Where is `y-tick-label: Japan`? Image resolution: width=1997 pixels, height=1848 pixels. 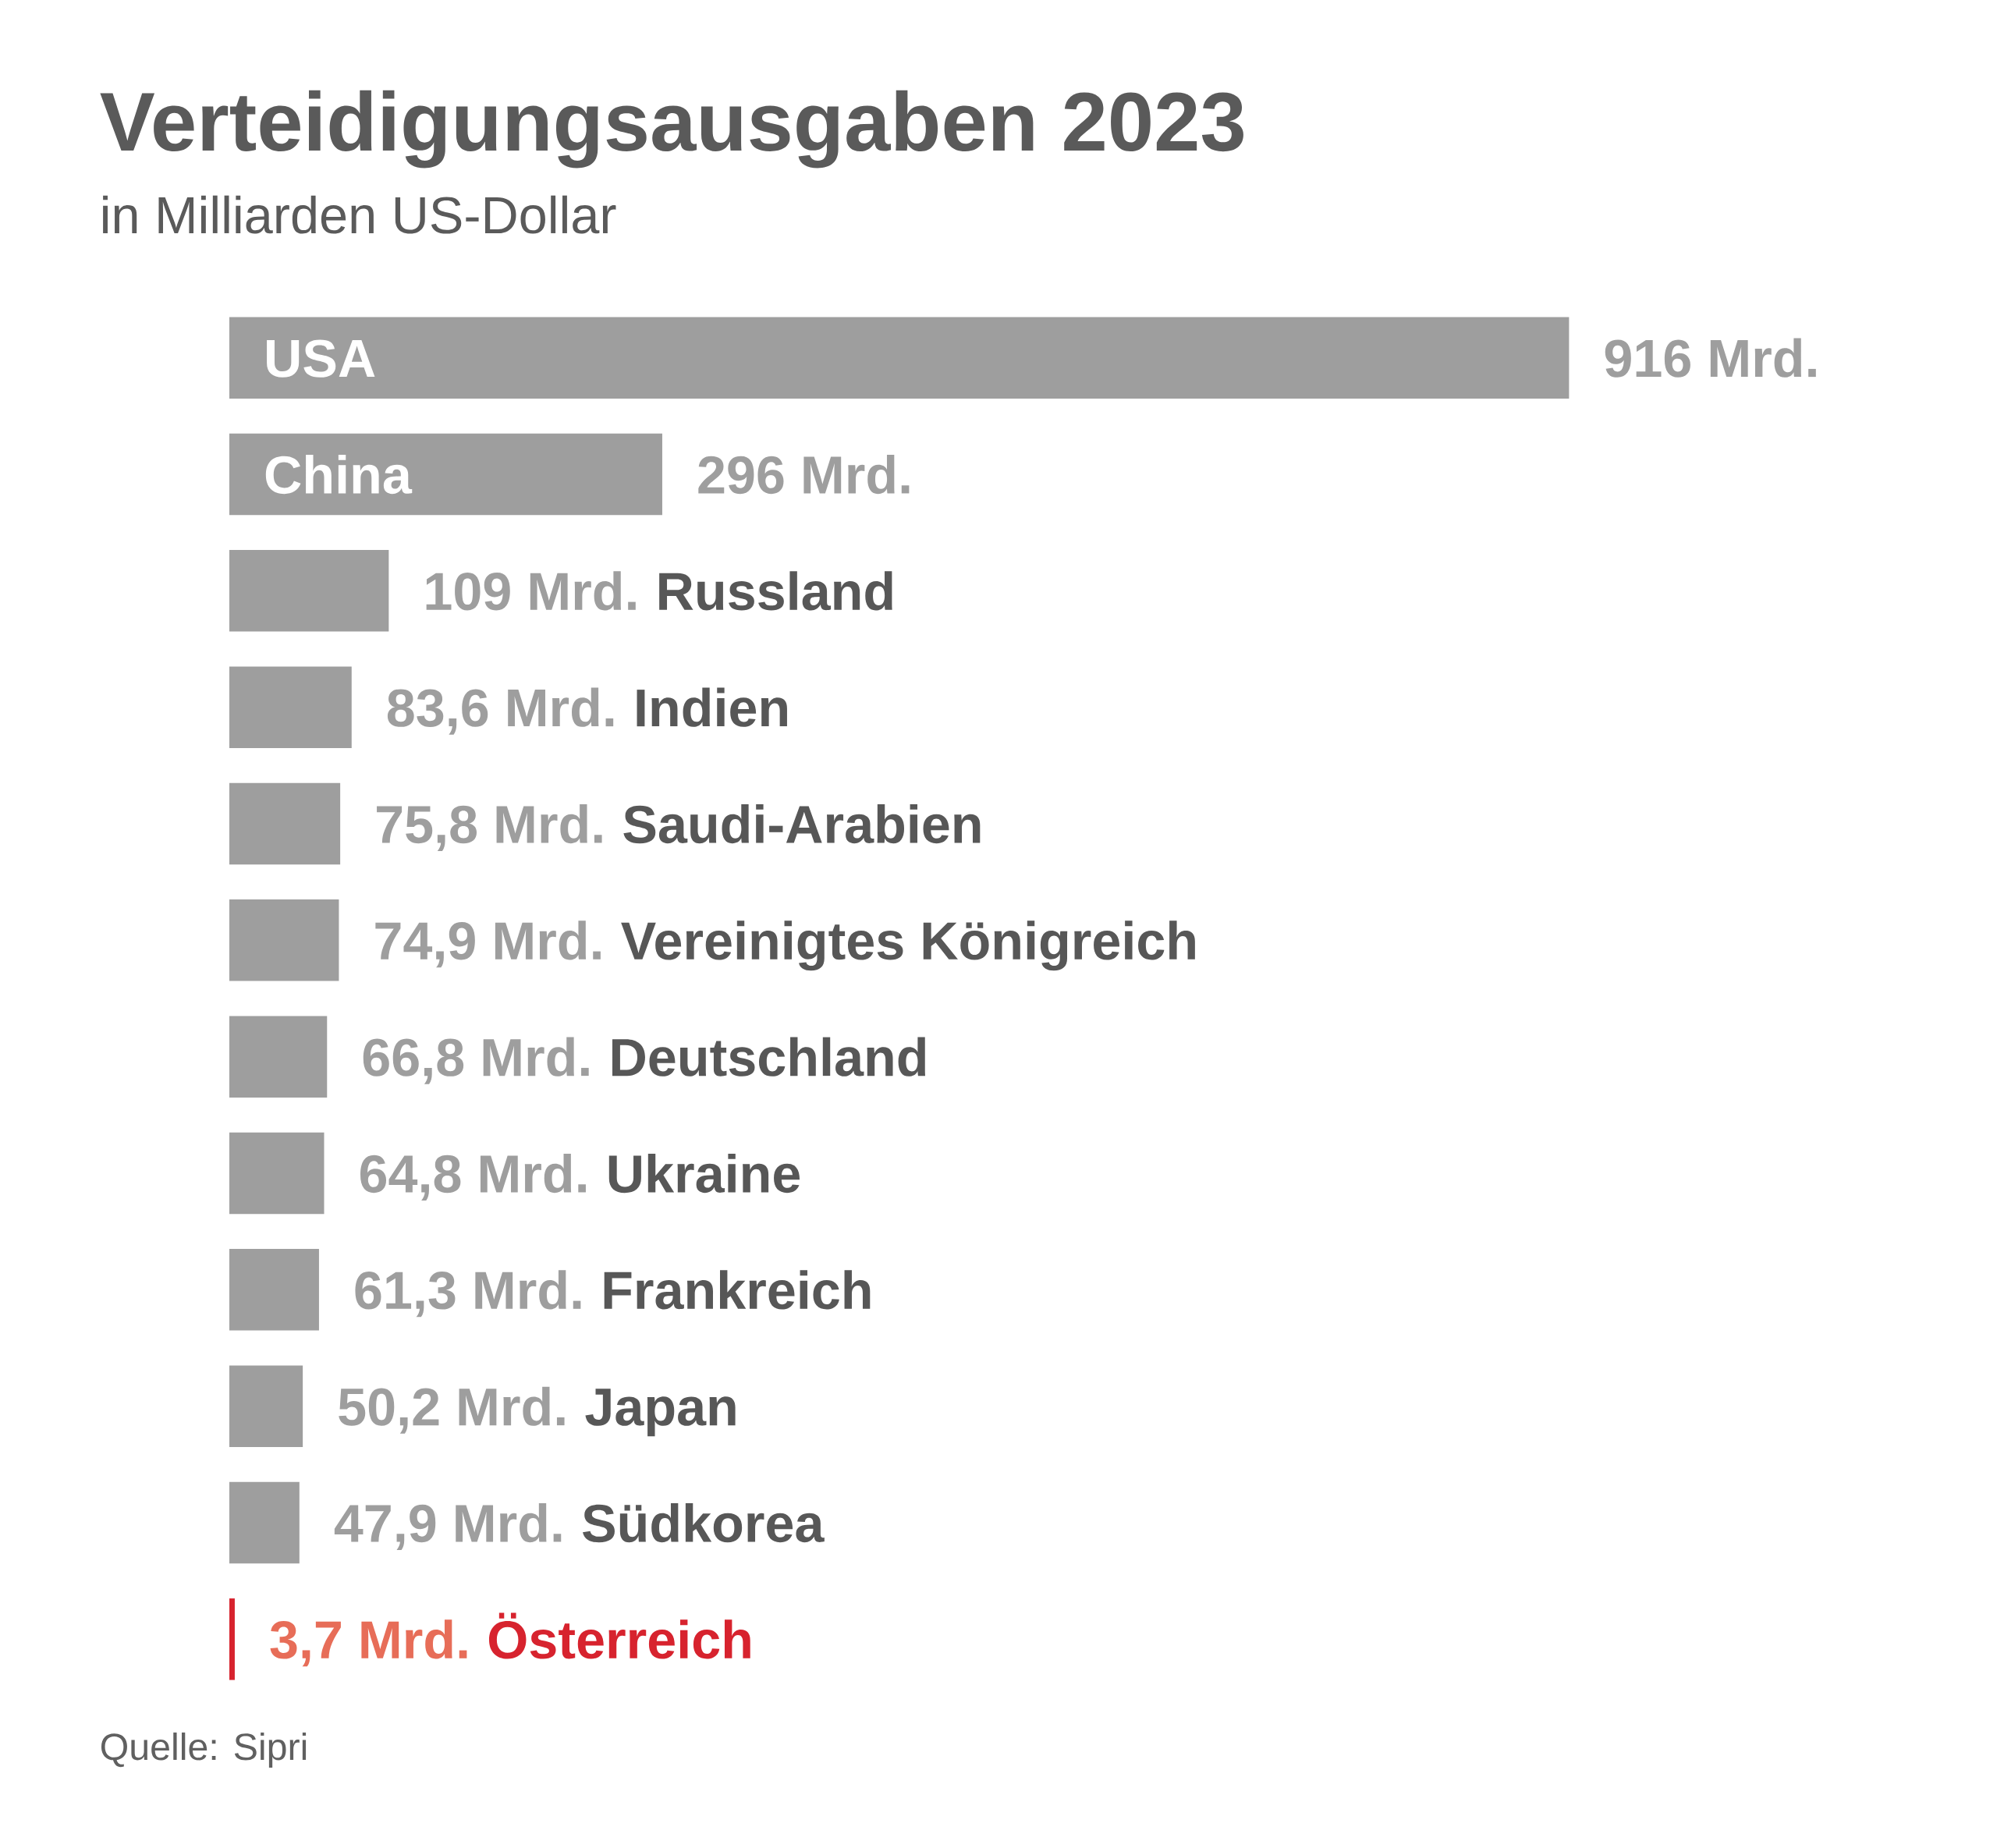
y-tick-label: Japan is located at coordinates (660, 1413).